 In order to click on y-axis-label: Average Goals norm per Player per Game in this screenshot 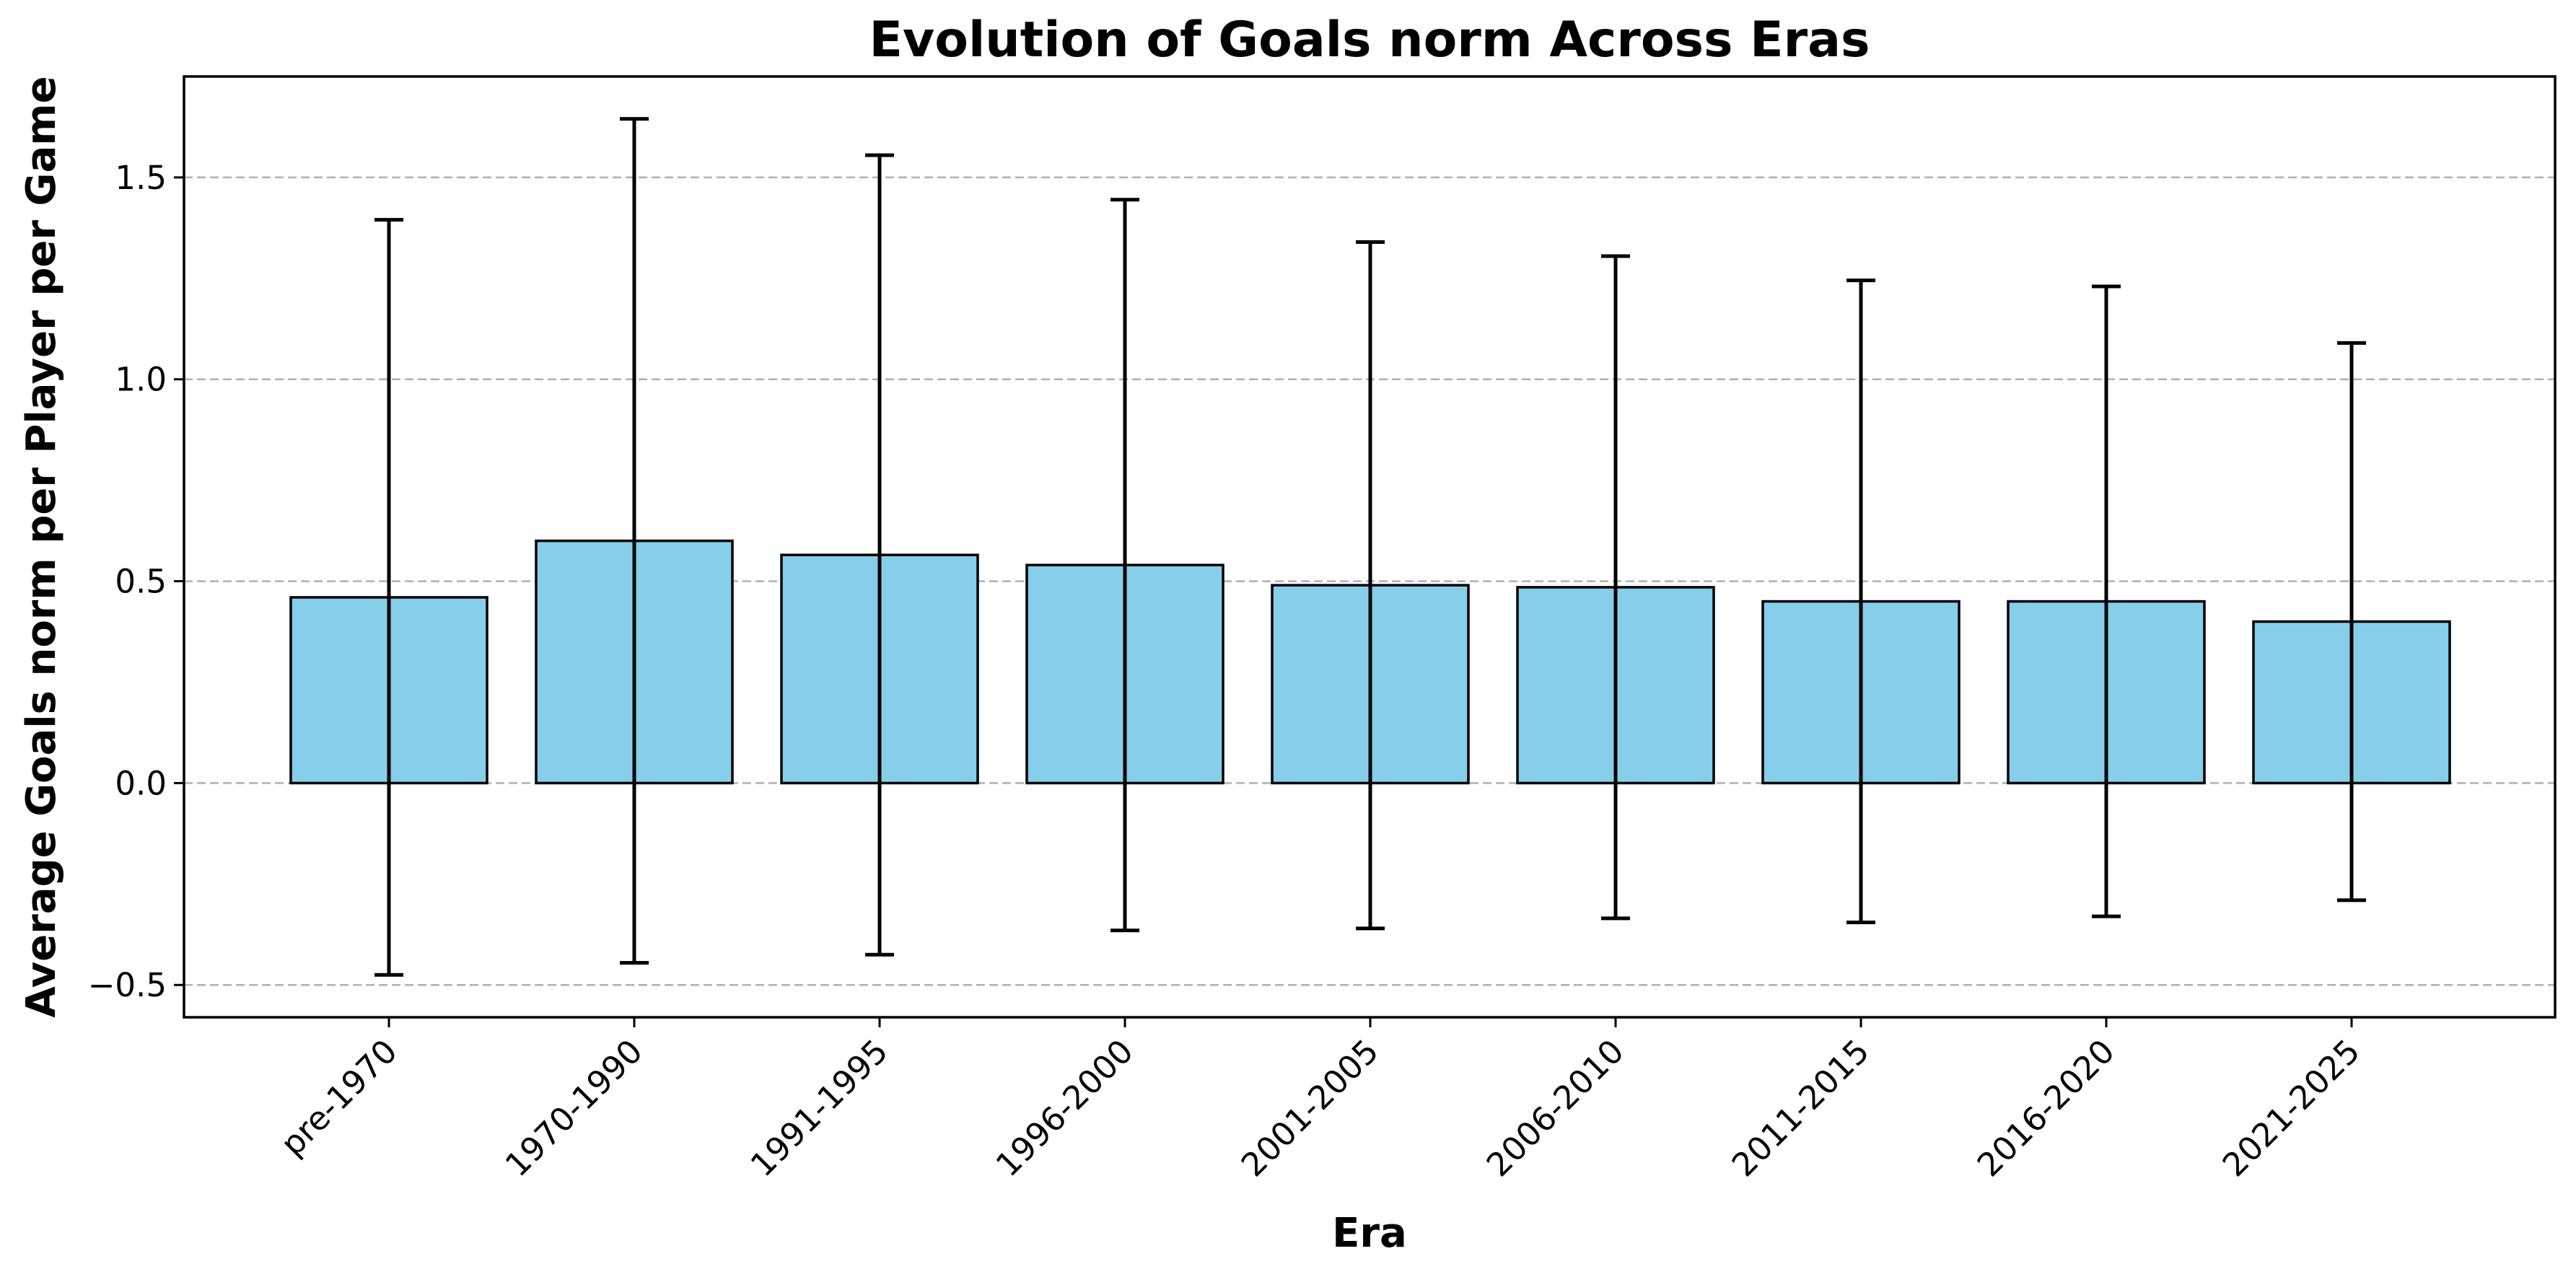, I will do `click(41, 547)`.